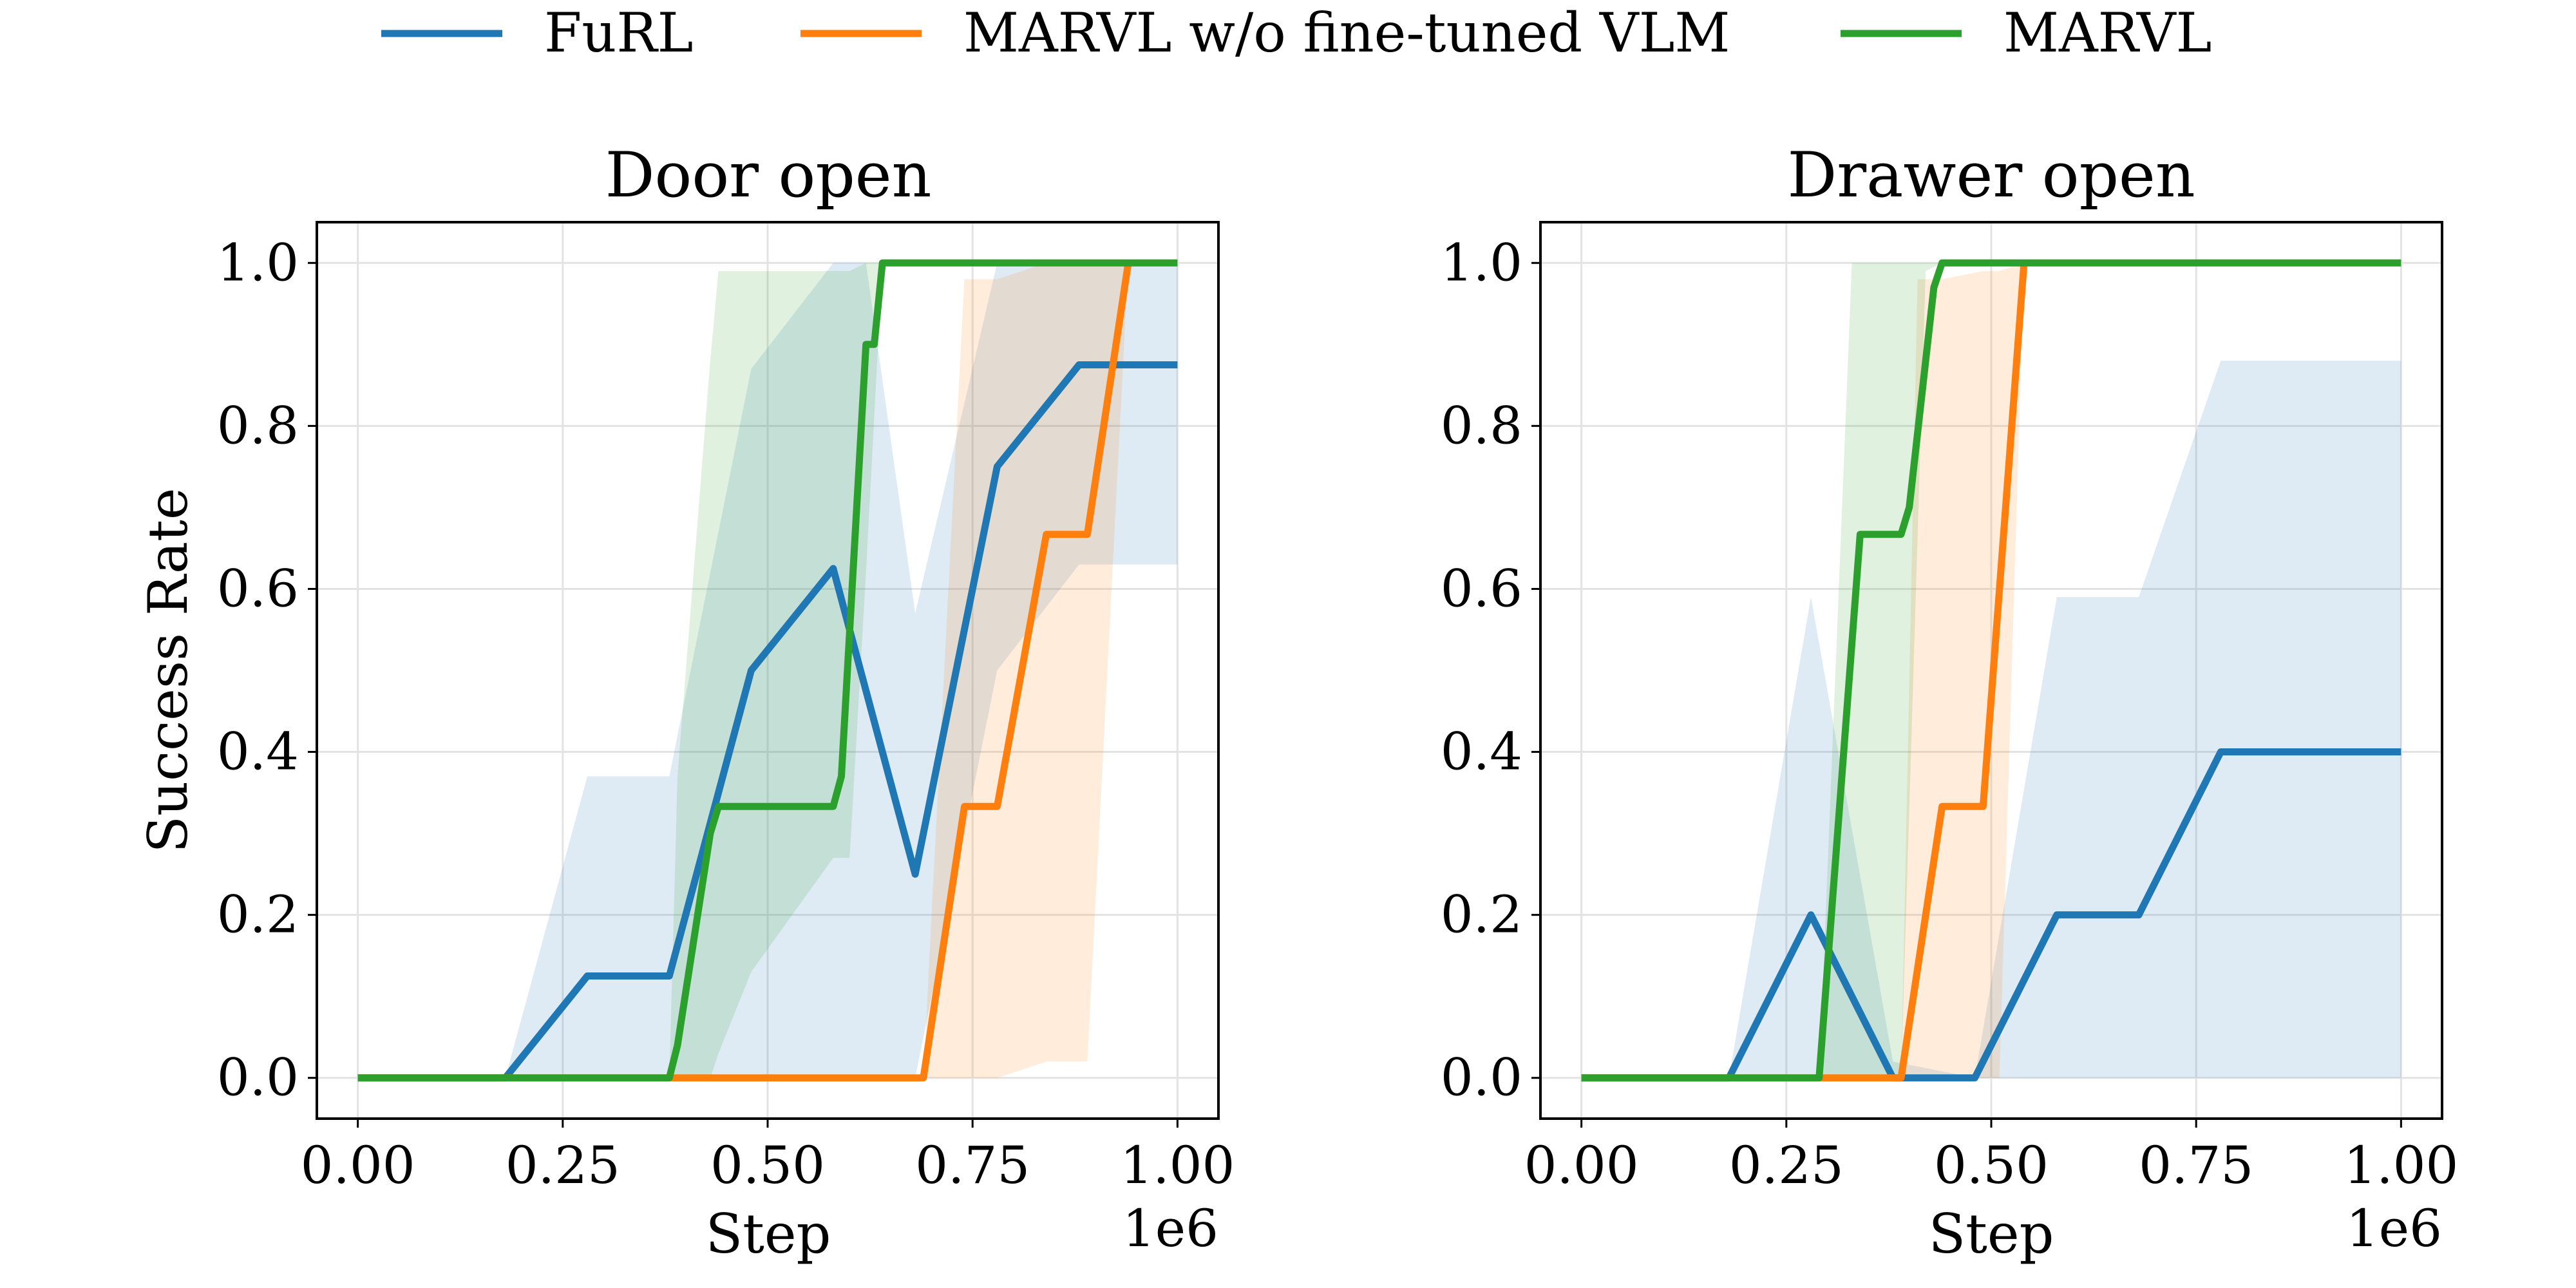  What do you see at coordinates (1991, 915) in the screenshot?
I see `series-line` at bounding box center [1991, 915].